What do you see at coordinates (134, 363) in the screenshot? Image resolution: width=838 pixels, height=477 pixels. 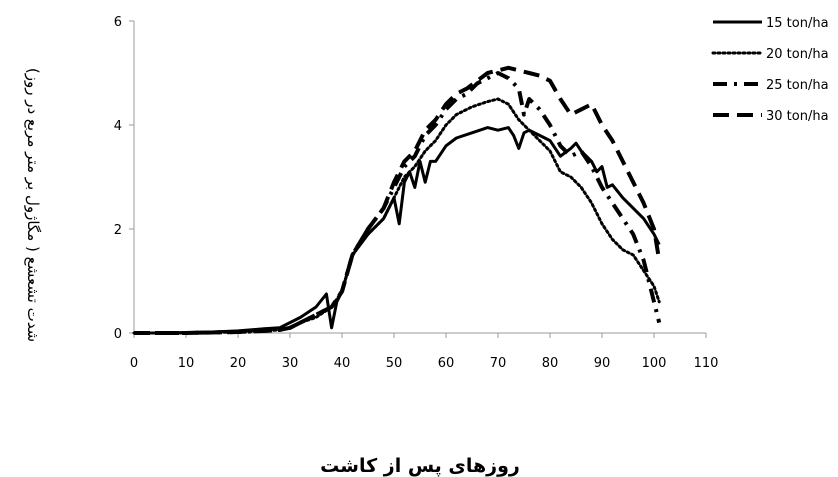 I see `x-tick-label: 0` at bounding box center [134, 363].